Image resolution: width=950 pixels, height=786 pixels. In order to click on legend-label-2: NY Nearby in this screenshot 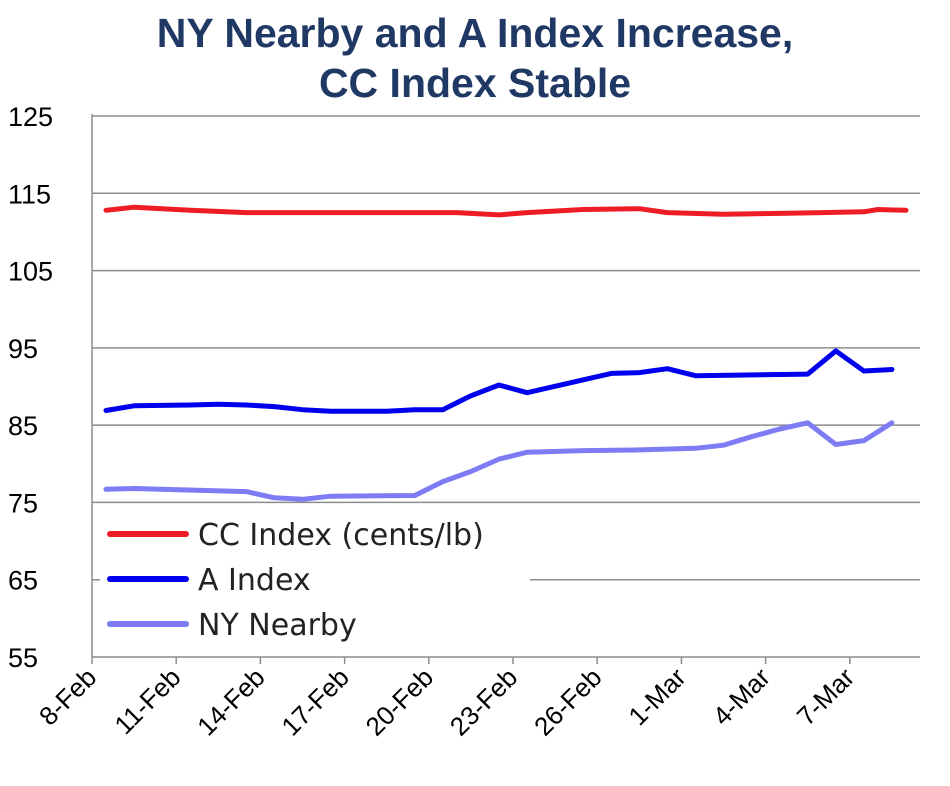, I will do `click(277, 625)`.